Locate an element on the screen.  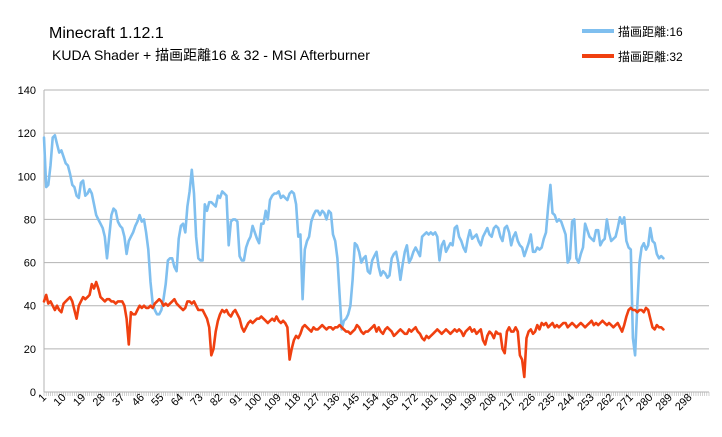
legend-item-series-1: 描画距離:16 is located at coordinates (632, 31).